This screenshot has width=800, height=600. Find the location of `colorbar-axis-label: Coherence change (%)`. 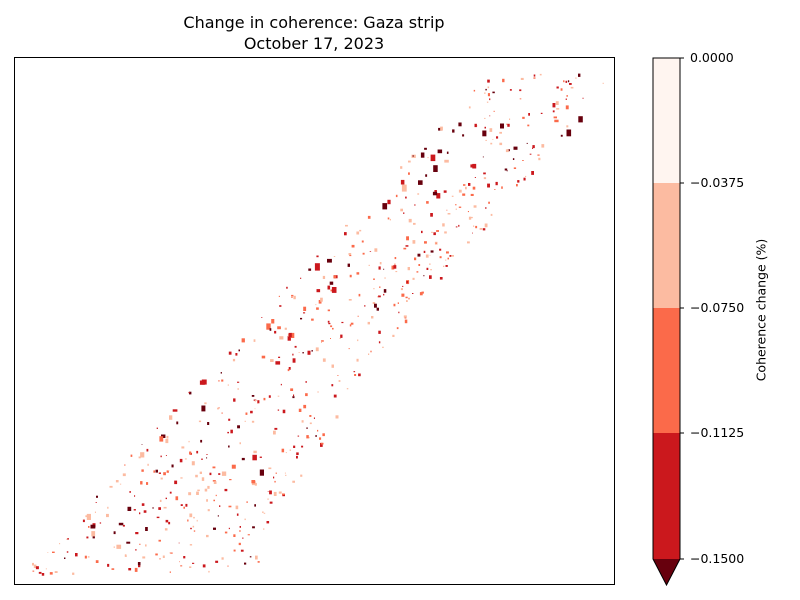

colorbar-axis-label: Coherence change (%) is located at coordinates (761, 310).